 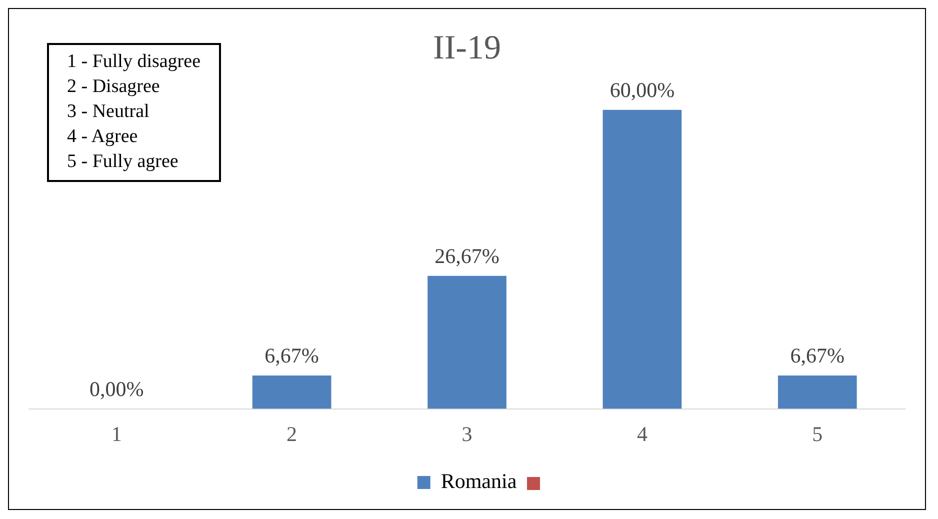 What do you see at coordinates (116, 434) in the screenshot?
I see `x-tick-label: 1` at bounding box center [116, 434].